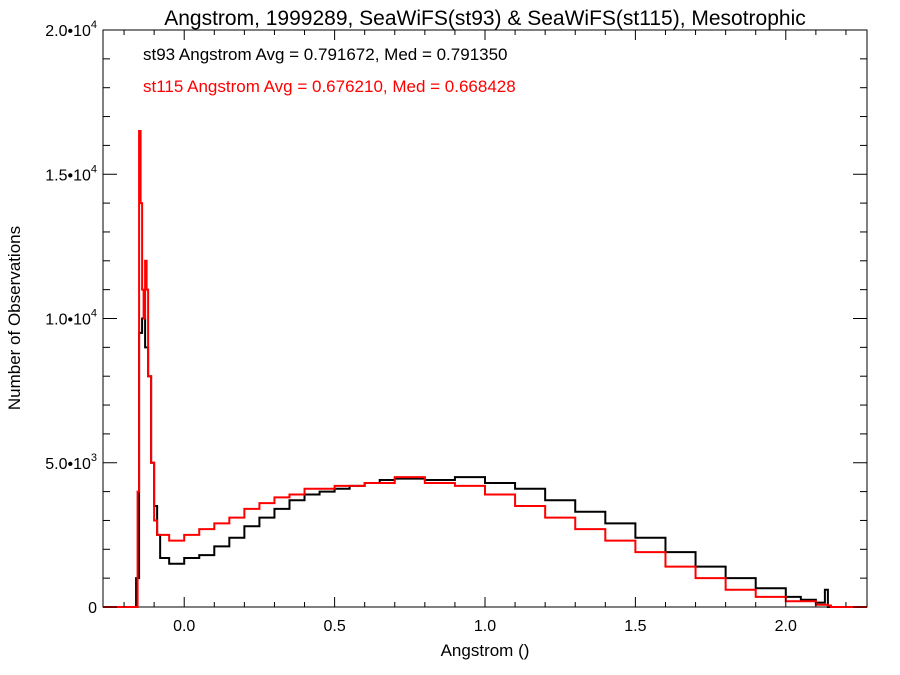 Image resolution: width=900 pixels, height=675 pixels. What do you see at coordinates (71, 462) in the screenshot?
I see `y-tick-label-1: 5.0•103` at bounding box center [71, 462].